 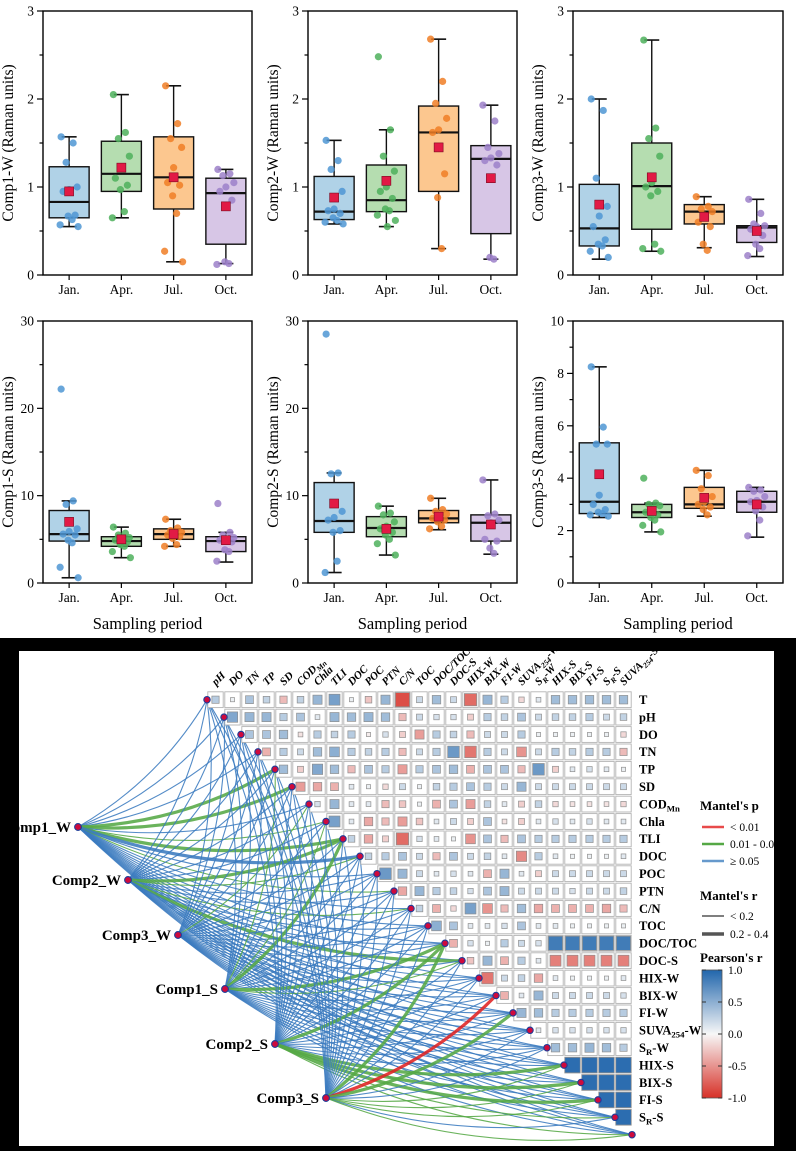 What do you see at coordinates (670, 1032) in the screenshot?
I see `svg-text: SUVA254-W` at bounding box center [670, 1032].